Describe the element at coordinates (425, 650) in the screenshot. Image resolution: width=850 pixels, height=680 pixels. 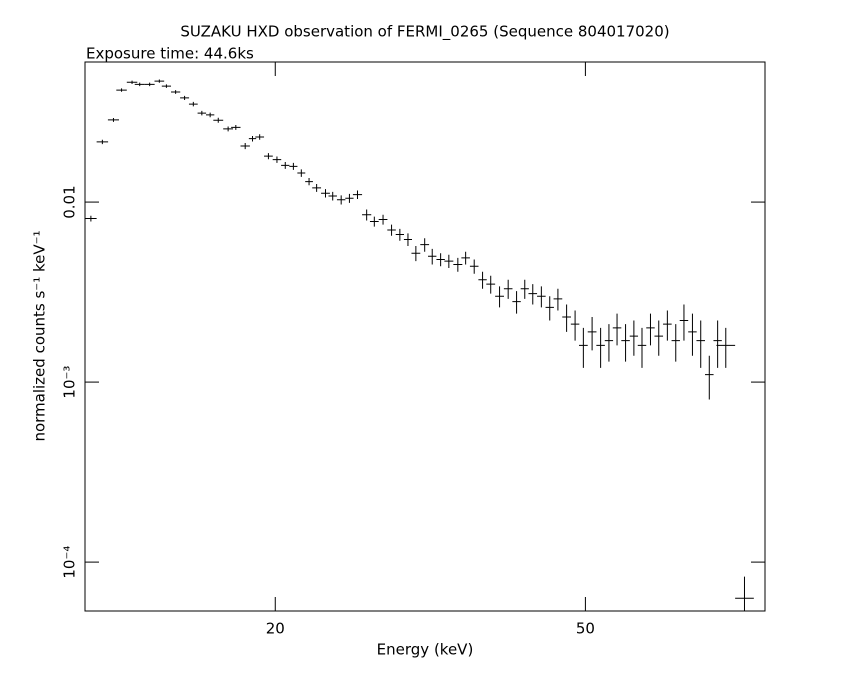
I see `x-axis-label: Energy (keV)` at that location.